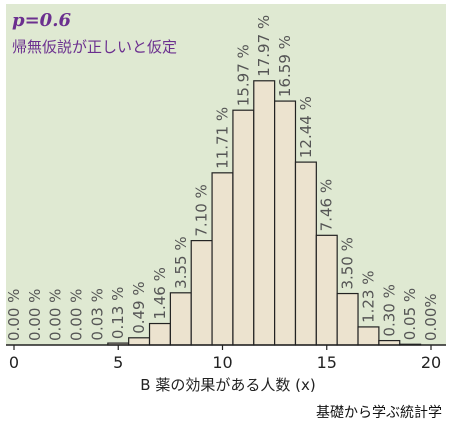  What do you see at coordinates (431, 317) in the screenshot?
I see `bar-label-x20: 0.00%` at bounding box center [431, 317].